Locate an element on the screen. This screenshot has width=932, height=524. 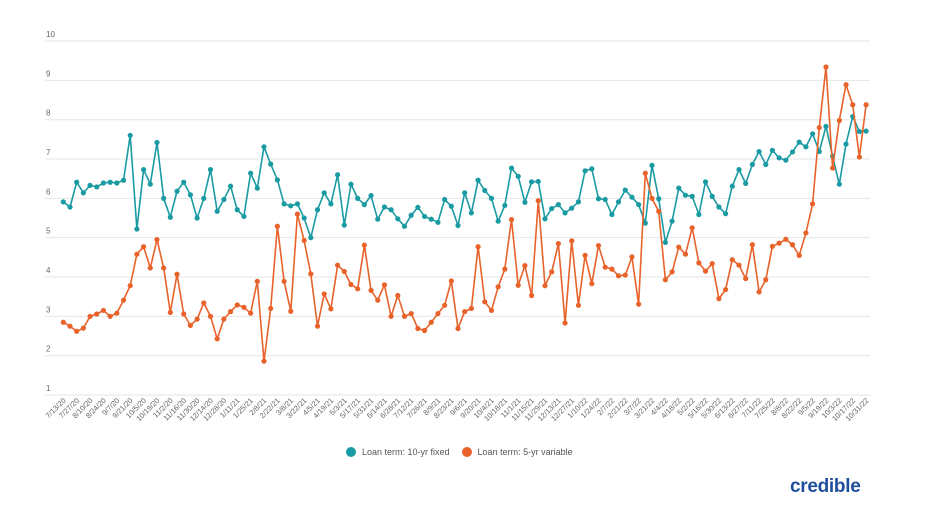
y-tick-label: 8 is located at coordinates (48, 113).